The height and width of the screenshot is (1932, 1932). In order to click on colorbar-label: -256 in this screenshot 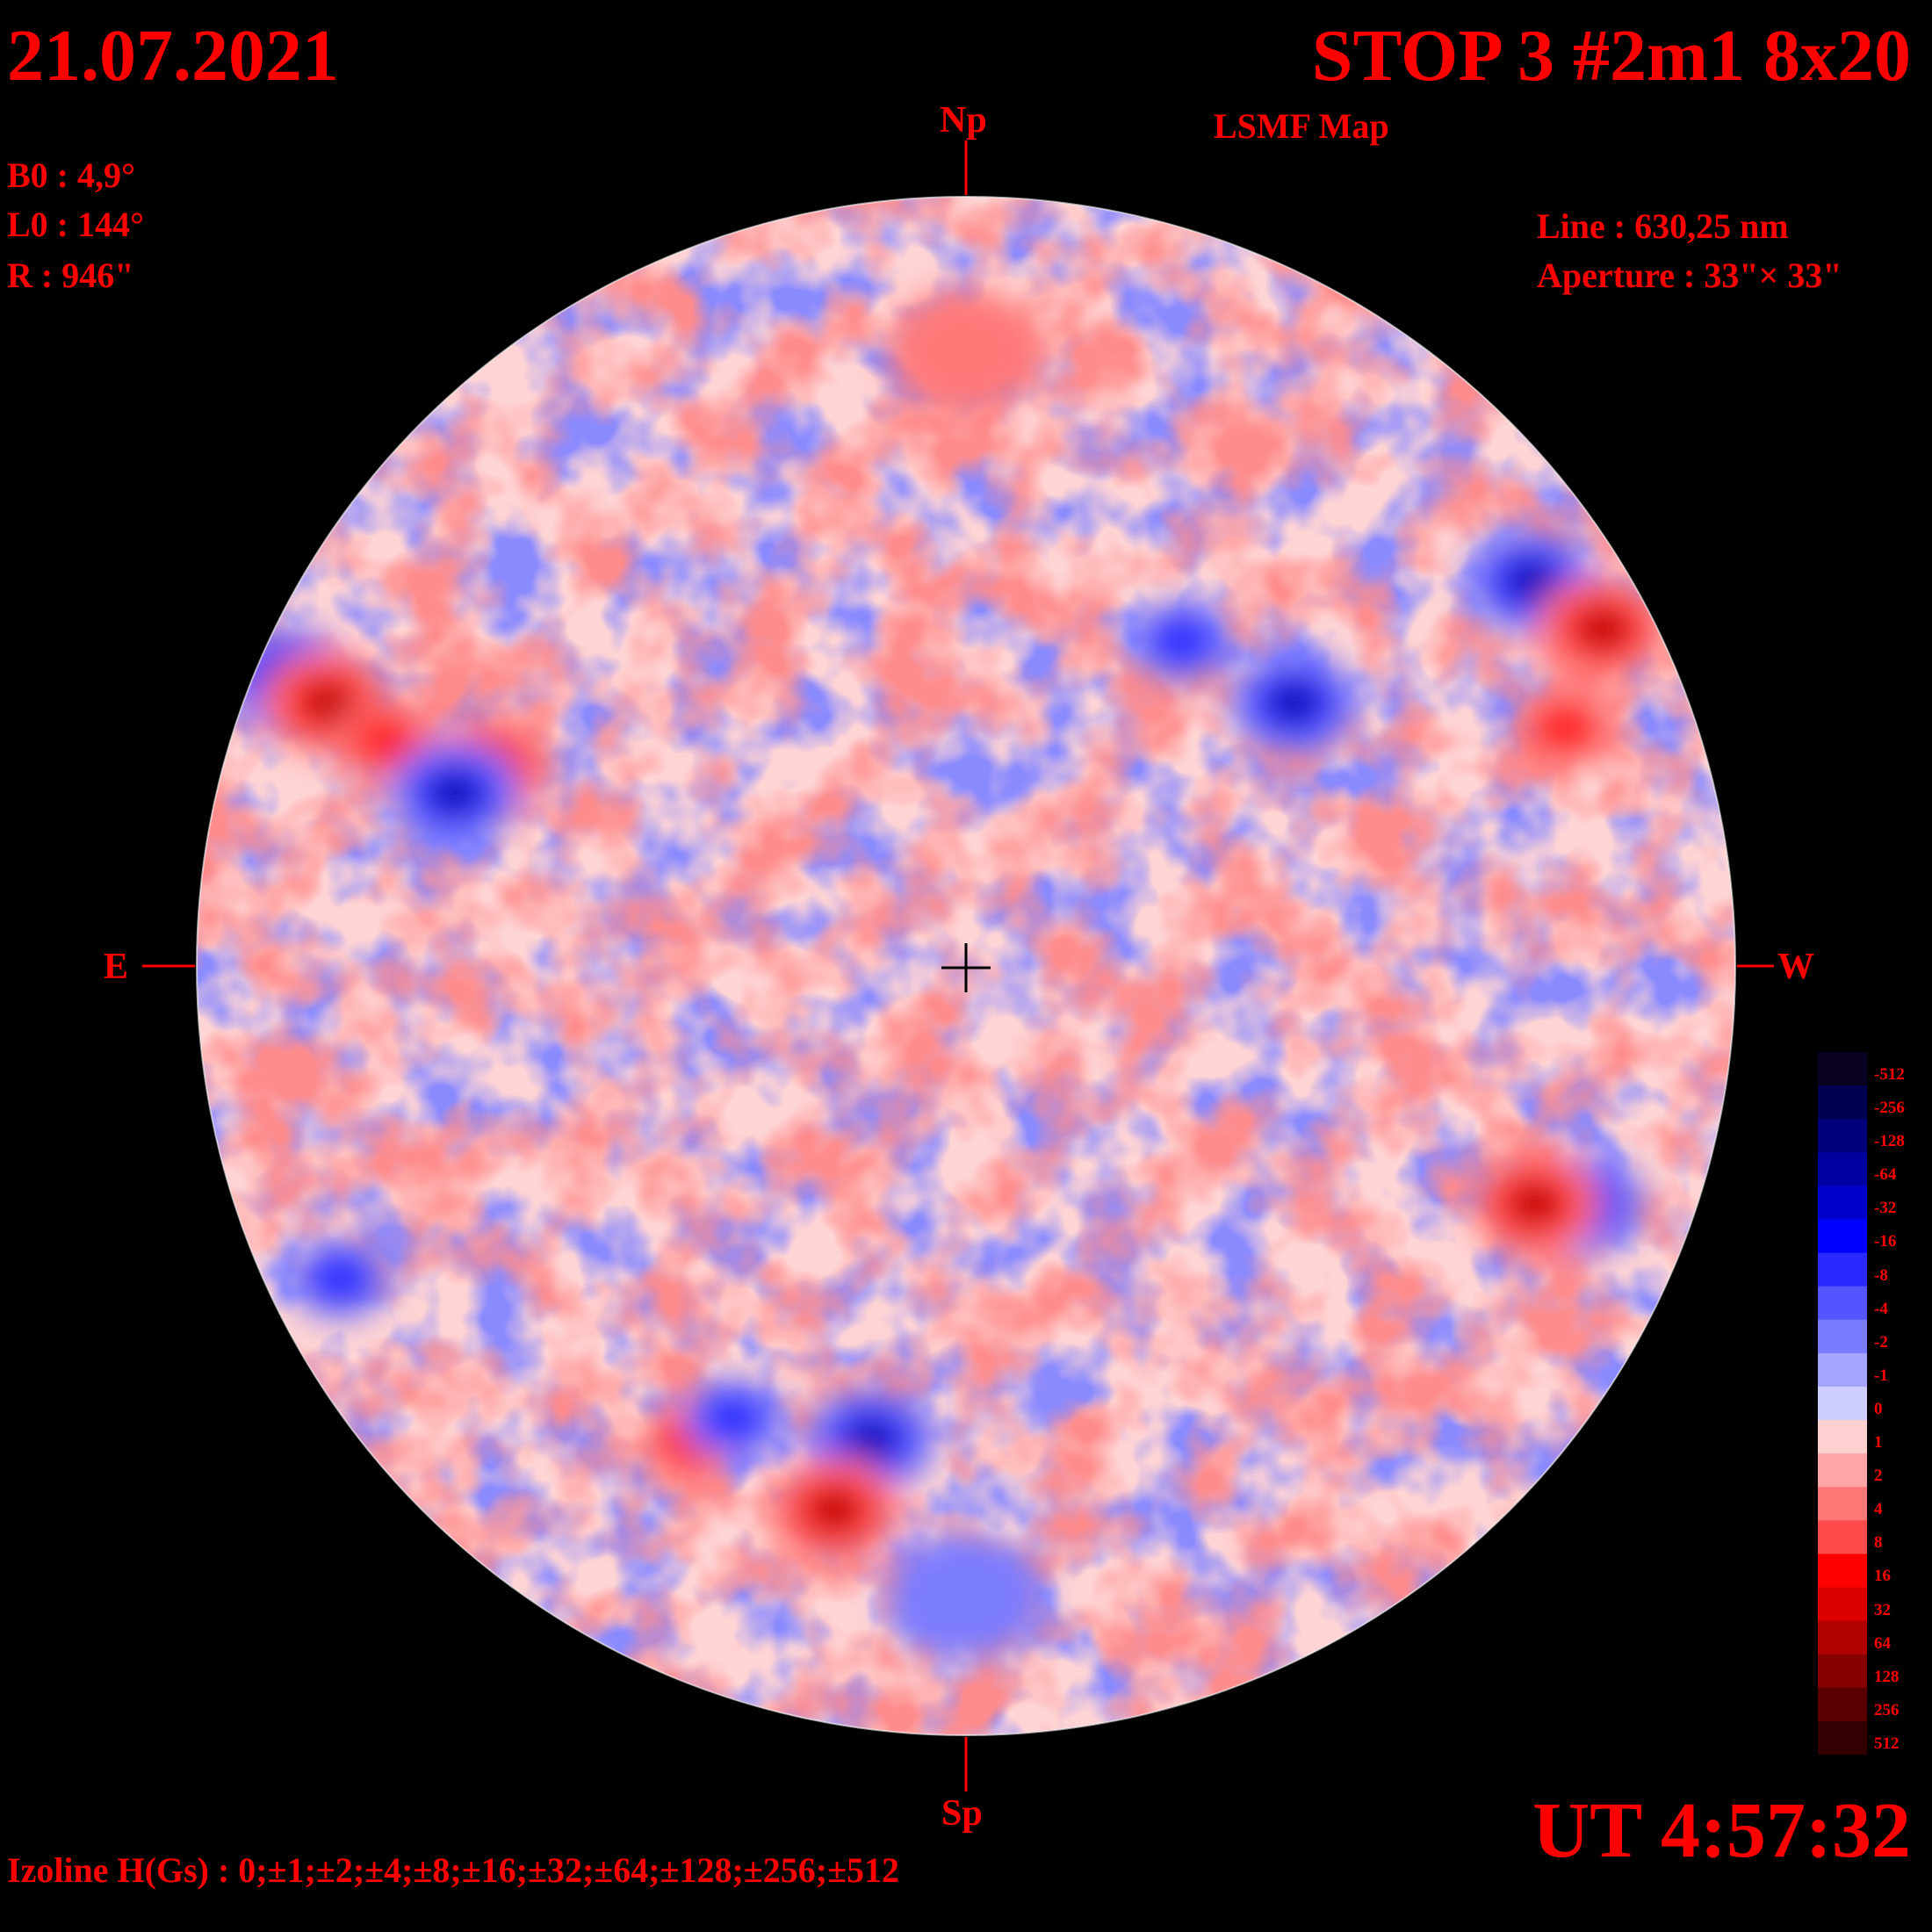, I will do `click(1890, 1108)`.